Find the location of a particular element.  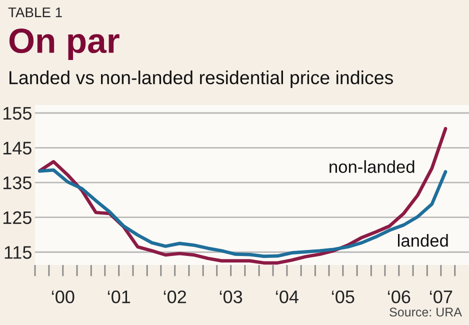

x-tick-label: ‘04 is located at coordinates (287, 297).